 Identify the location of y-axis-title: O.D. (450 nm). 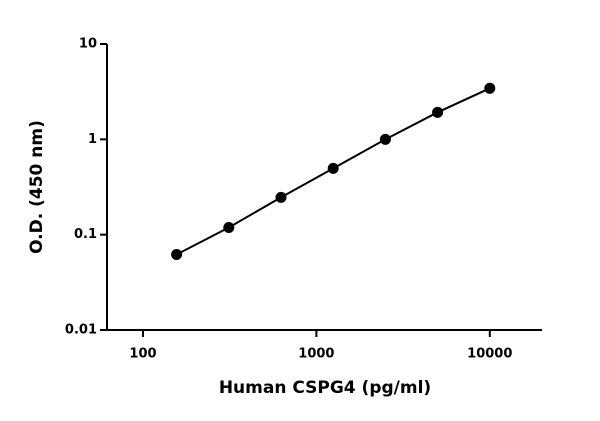
(37, 187).